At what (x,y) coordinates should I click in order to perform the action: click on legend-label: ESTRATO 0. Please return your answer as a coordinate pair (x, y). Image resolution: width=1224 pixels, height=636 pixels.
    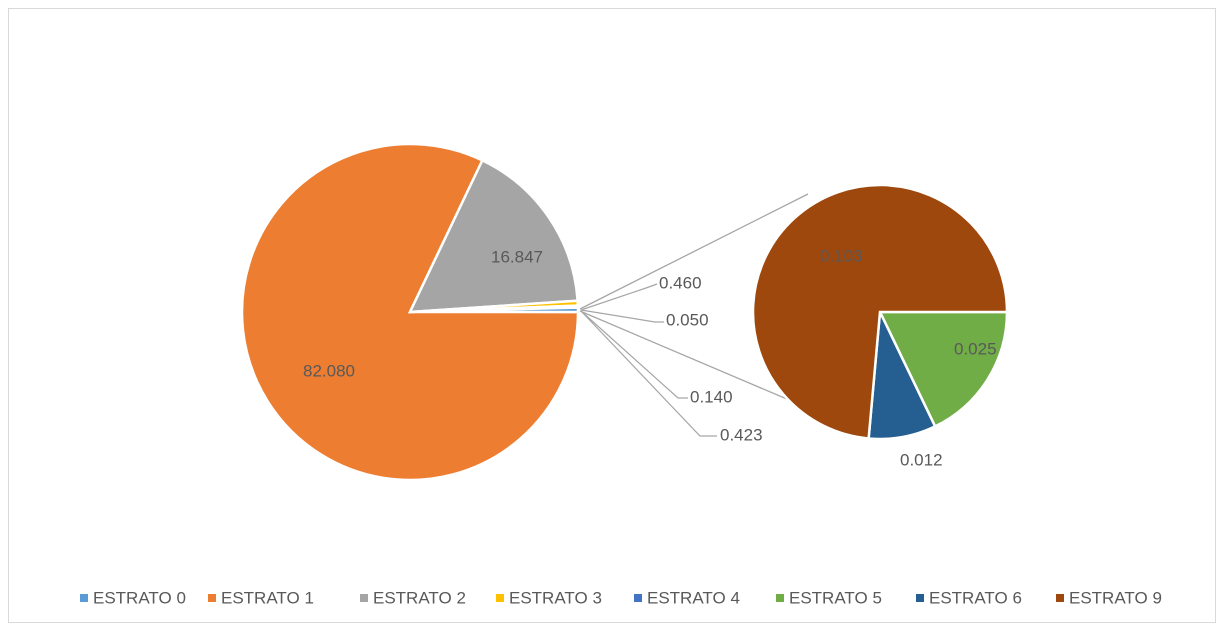
    Looking at the image, I should click on (139, 597).